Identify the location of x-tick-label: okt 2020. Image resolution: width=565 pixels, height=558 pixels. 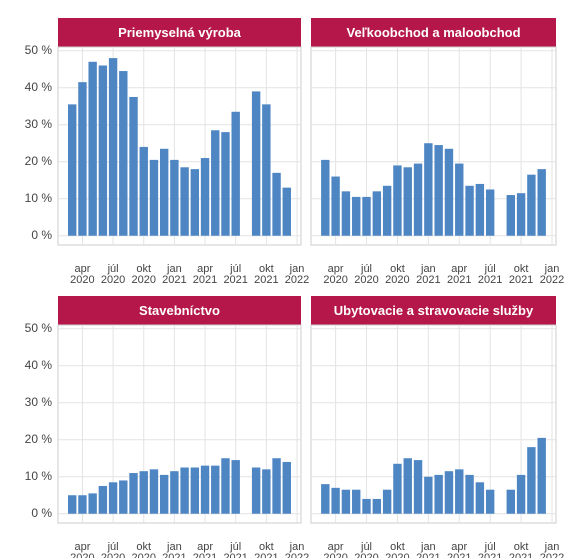
(397, 549).